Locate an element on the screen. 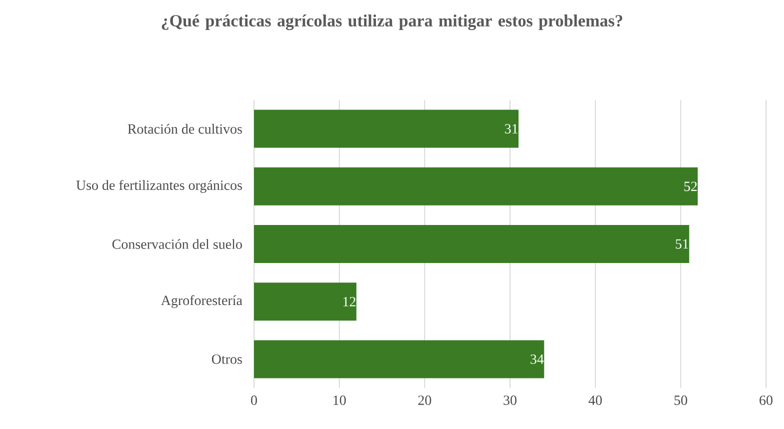 The width and height of the screenshot is (784, 429). data-label: 34 is located at coordinates (537, 359).